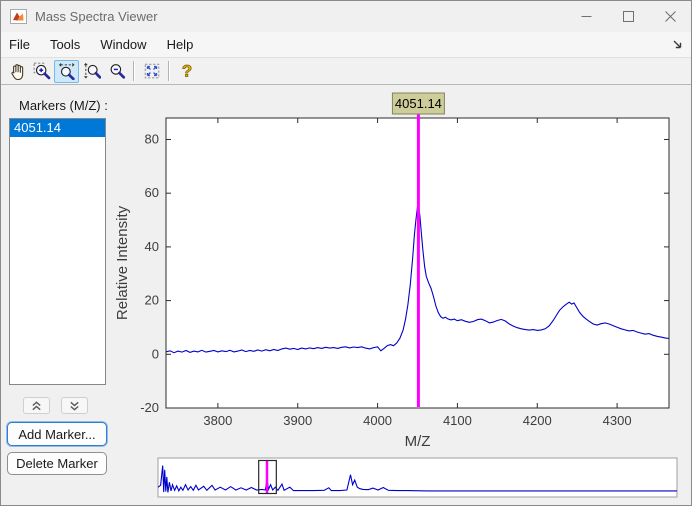 The width and height of the screenshot is (692, 506). Describe the element at coordinates (457, 420) in the screenshot. I see `x-tick-label: 4100` at that location.